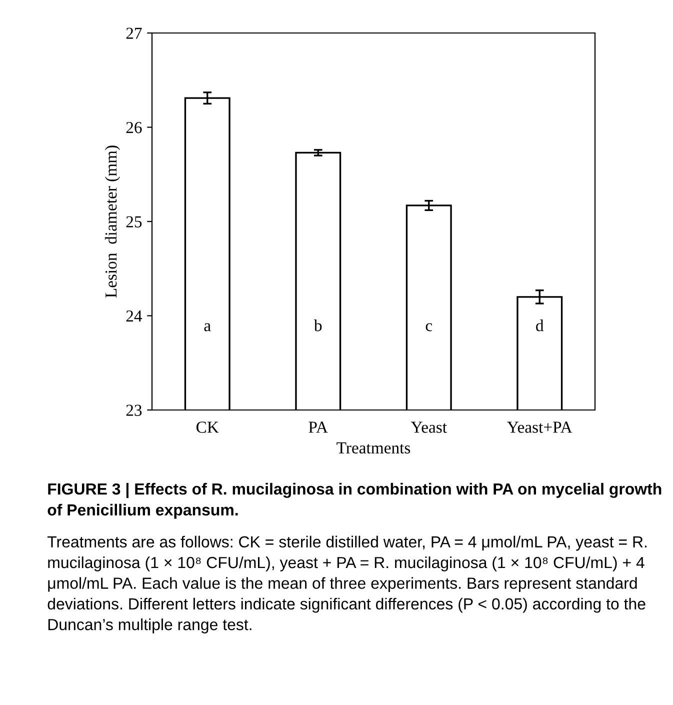 The height and width of the screenshot is (705, 673). Describe the element at coordinates (134, 222) in the screenshot. I see `y-tick-label: 25` at that location.